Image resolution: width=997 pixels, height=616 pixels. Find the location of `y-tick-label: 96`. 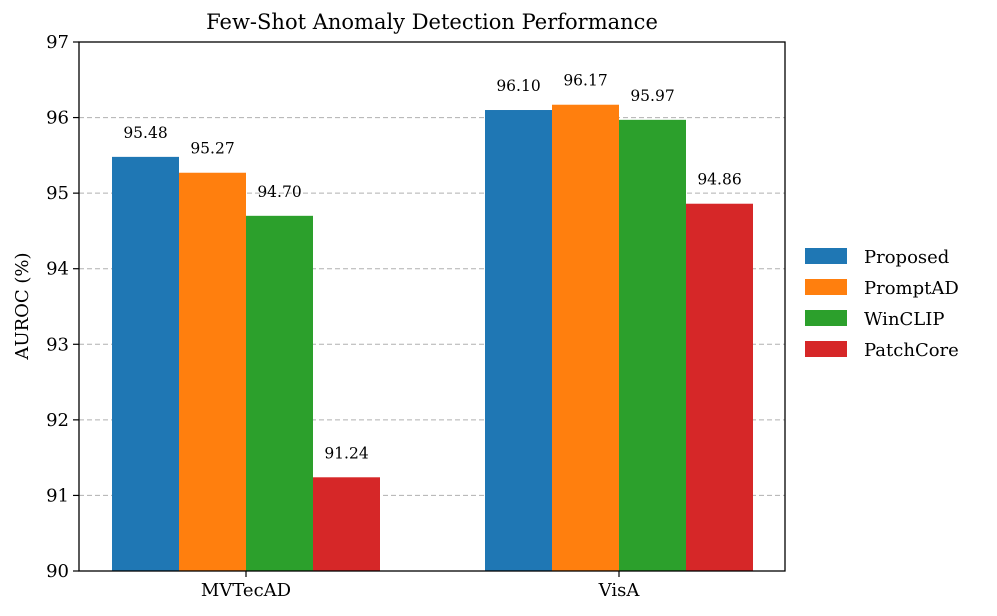

y-tick-label: 96 is located at coordinates (57, 118).